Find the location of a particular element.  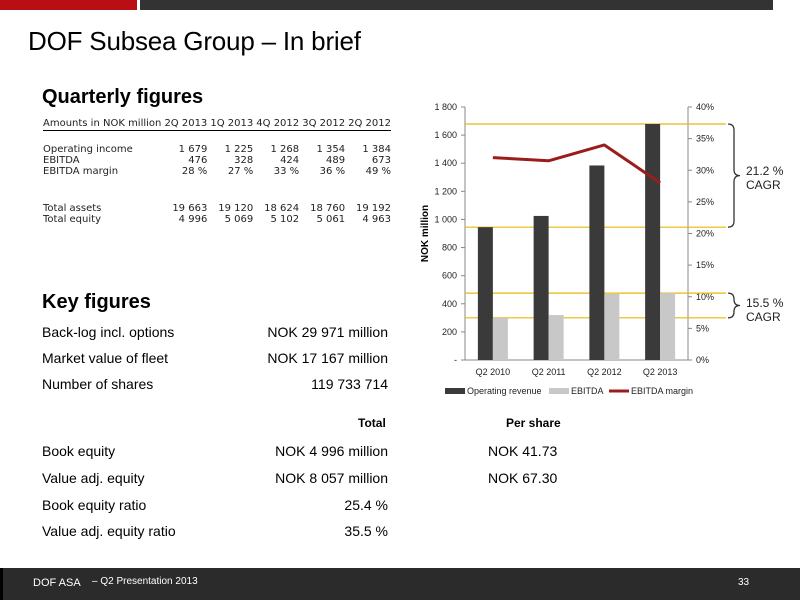

table-cell: 673 is located at coordinates (381, 160).